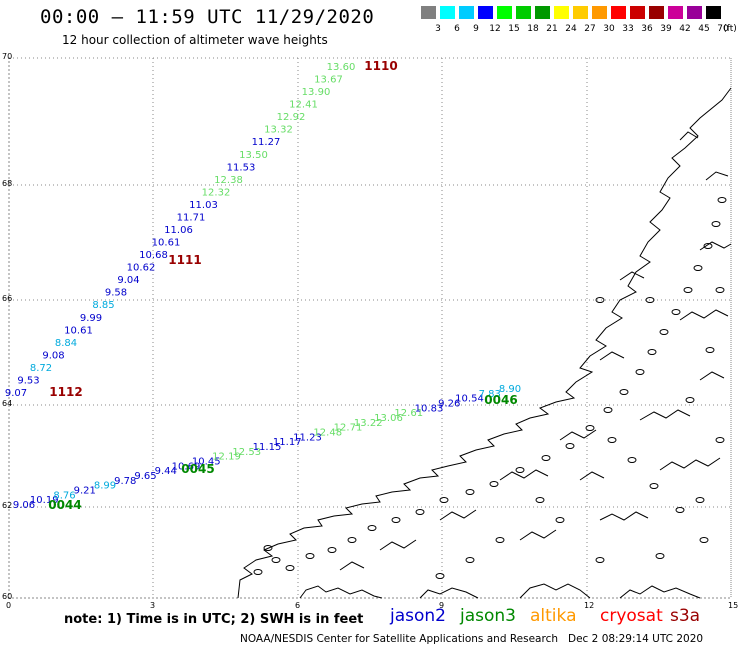 The height and width of the screenshot is (650, 740). What do you see at coordinates (105, 486) in the screenshot?
I see `wave-height-label: 8.99` at bounding box center [105, 486].